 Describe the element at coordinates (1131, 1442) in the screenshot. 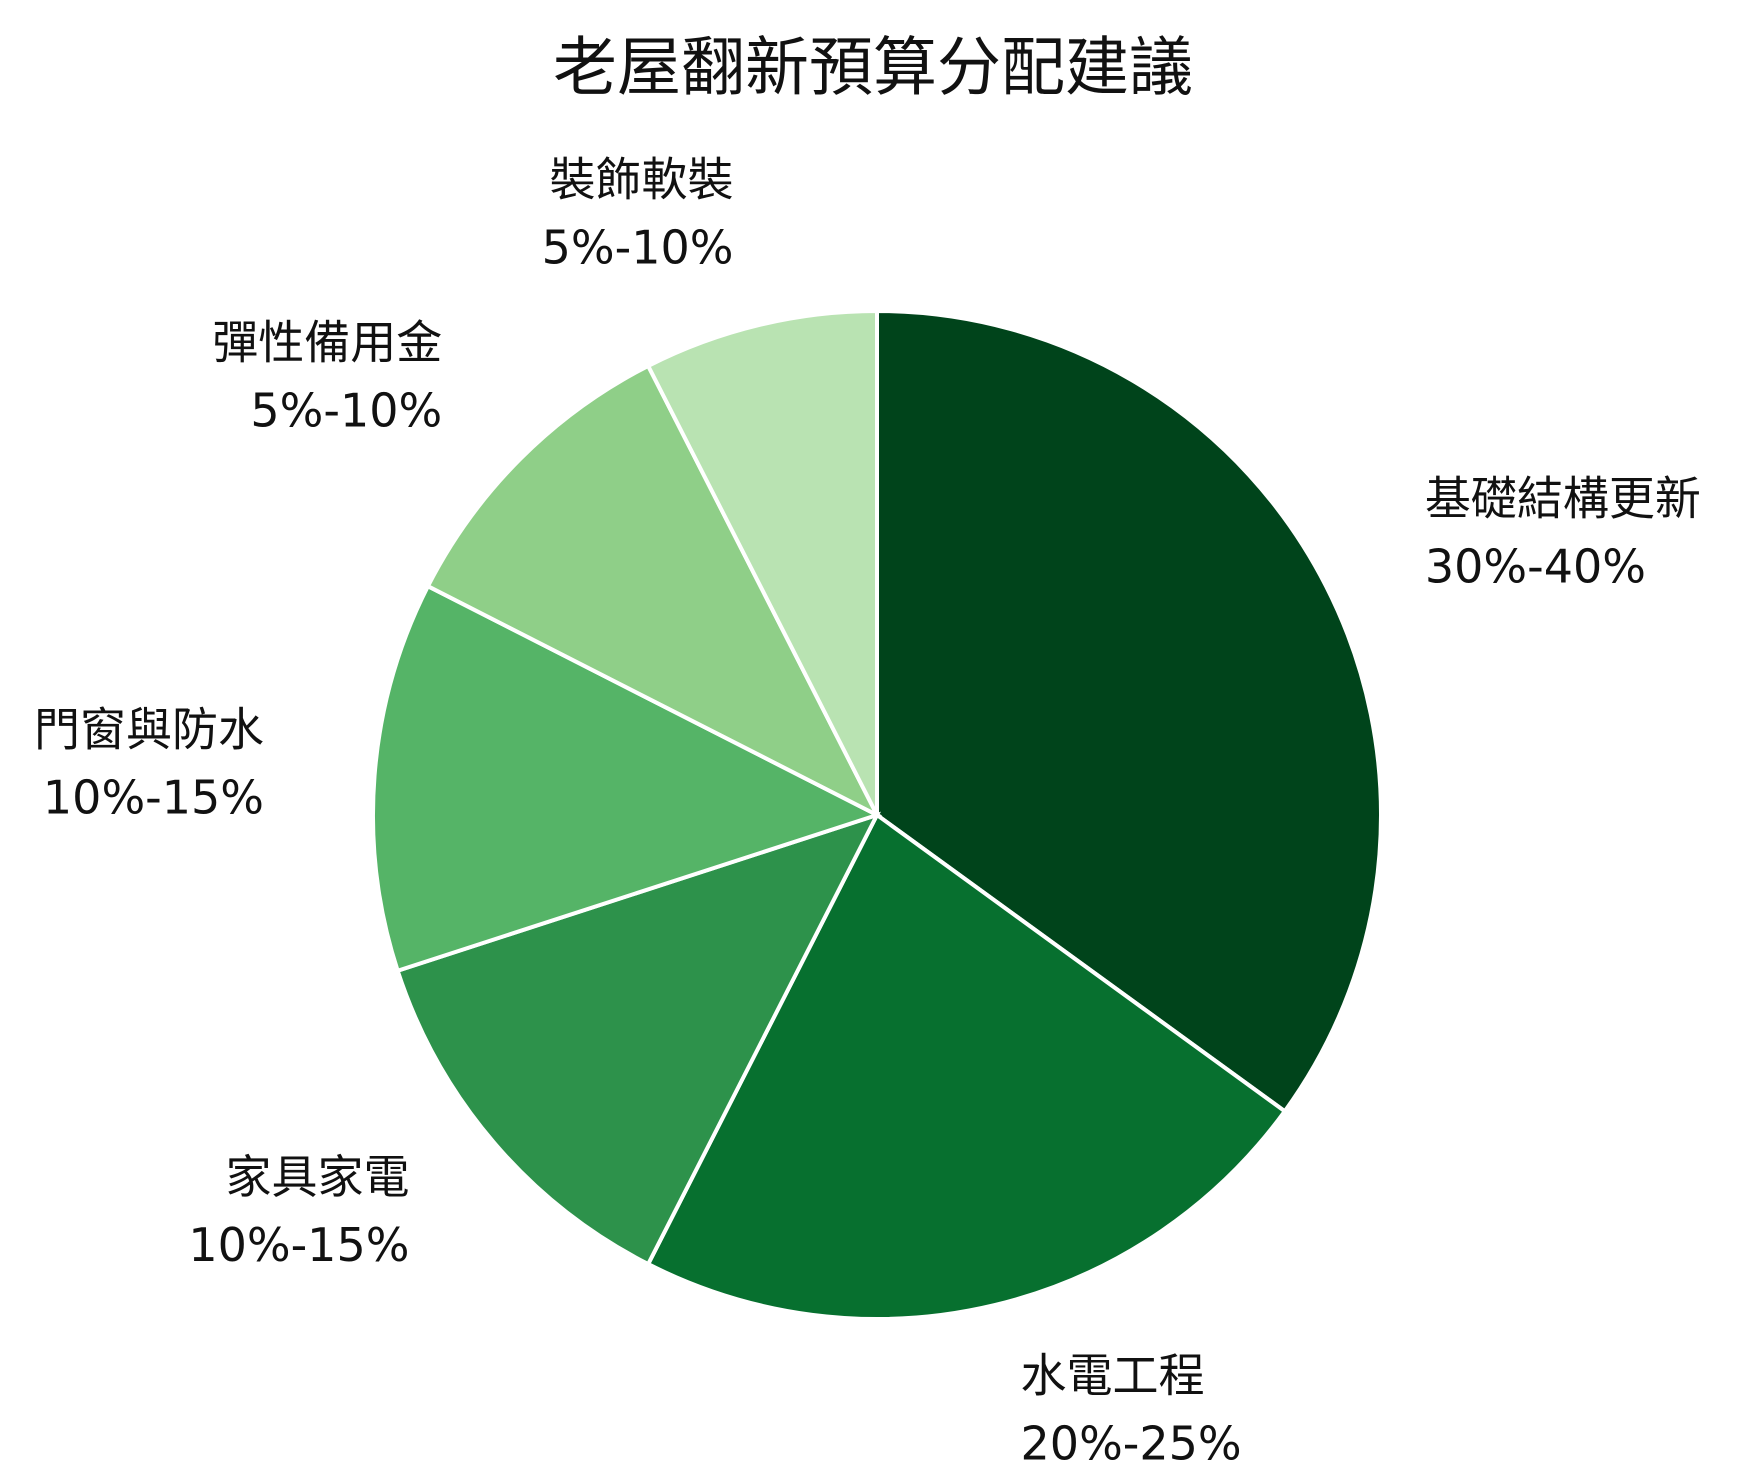

I see `slice-range: 20%-25%` at that location.